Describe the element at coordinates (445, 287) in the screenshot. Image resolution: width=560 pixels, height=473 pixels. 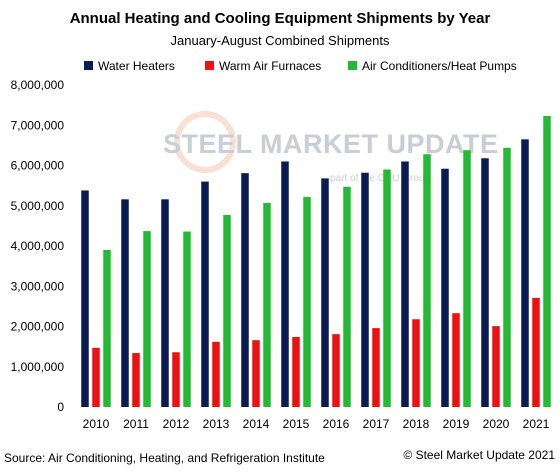
I see `bar-water-heaters-2019` at that location.